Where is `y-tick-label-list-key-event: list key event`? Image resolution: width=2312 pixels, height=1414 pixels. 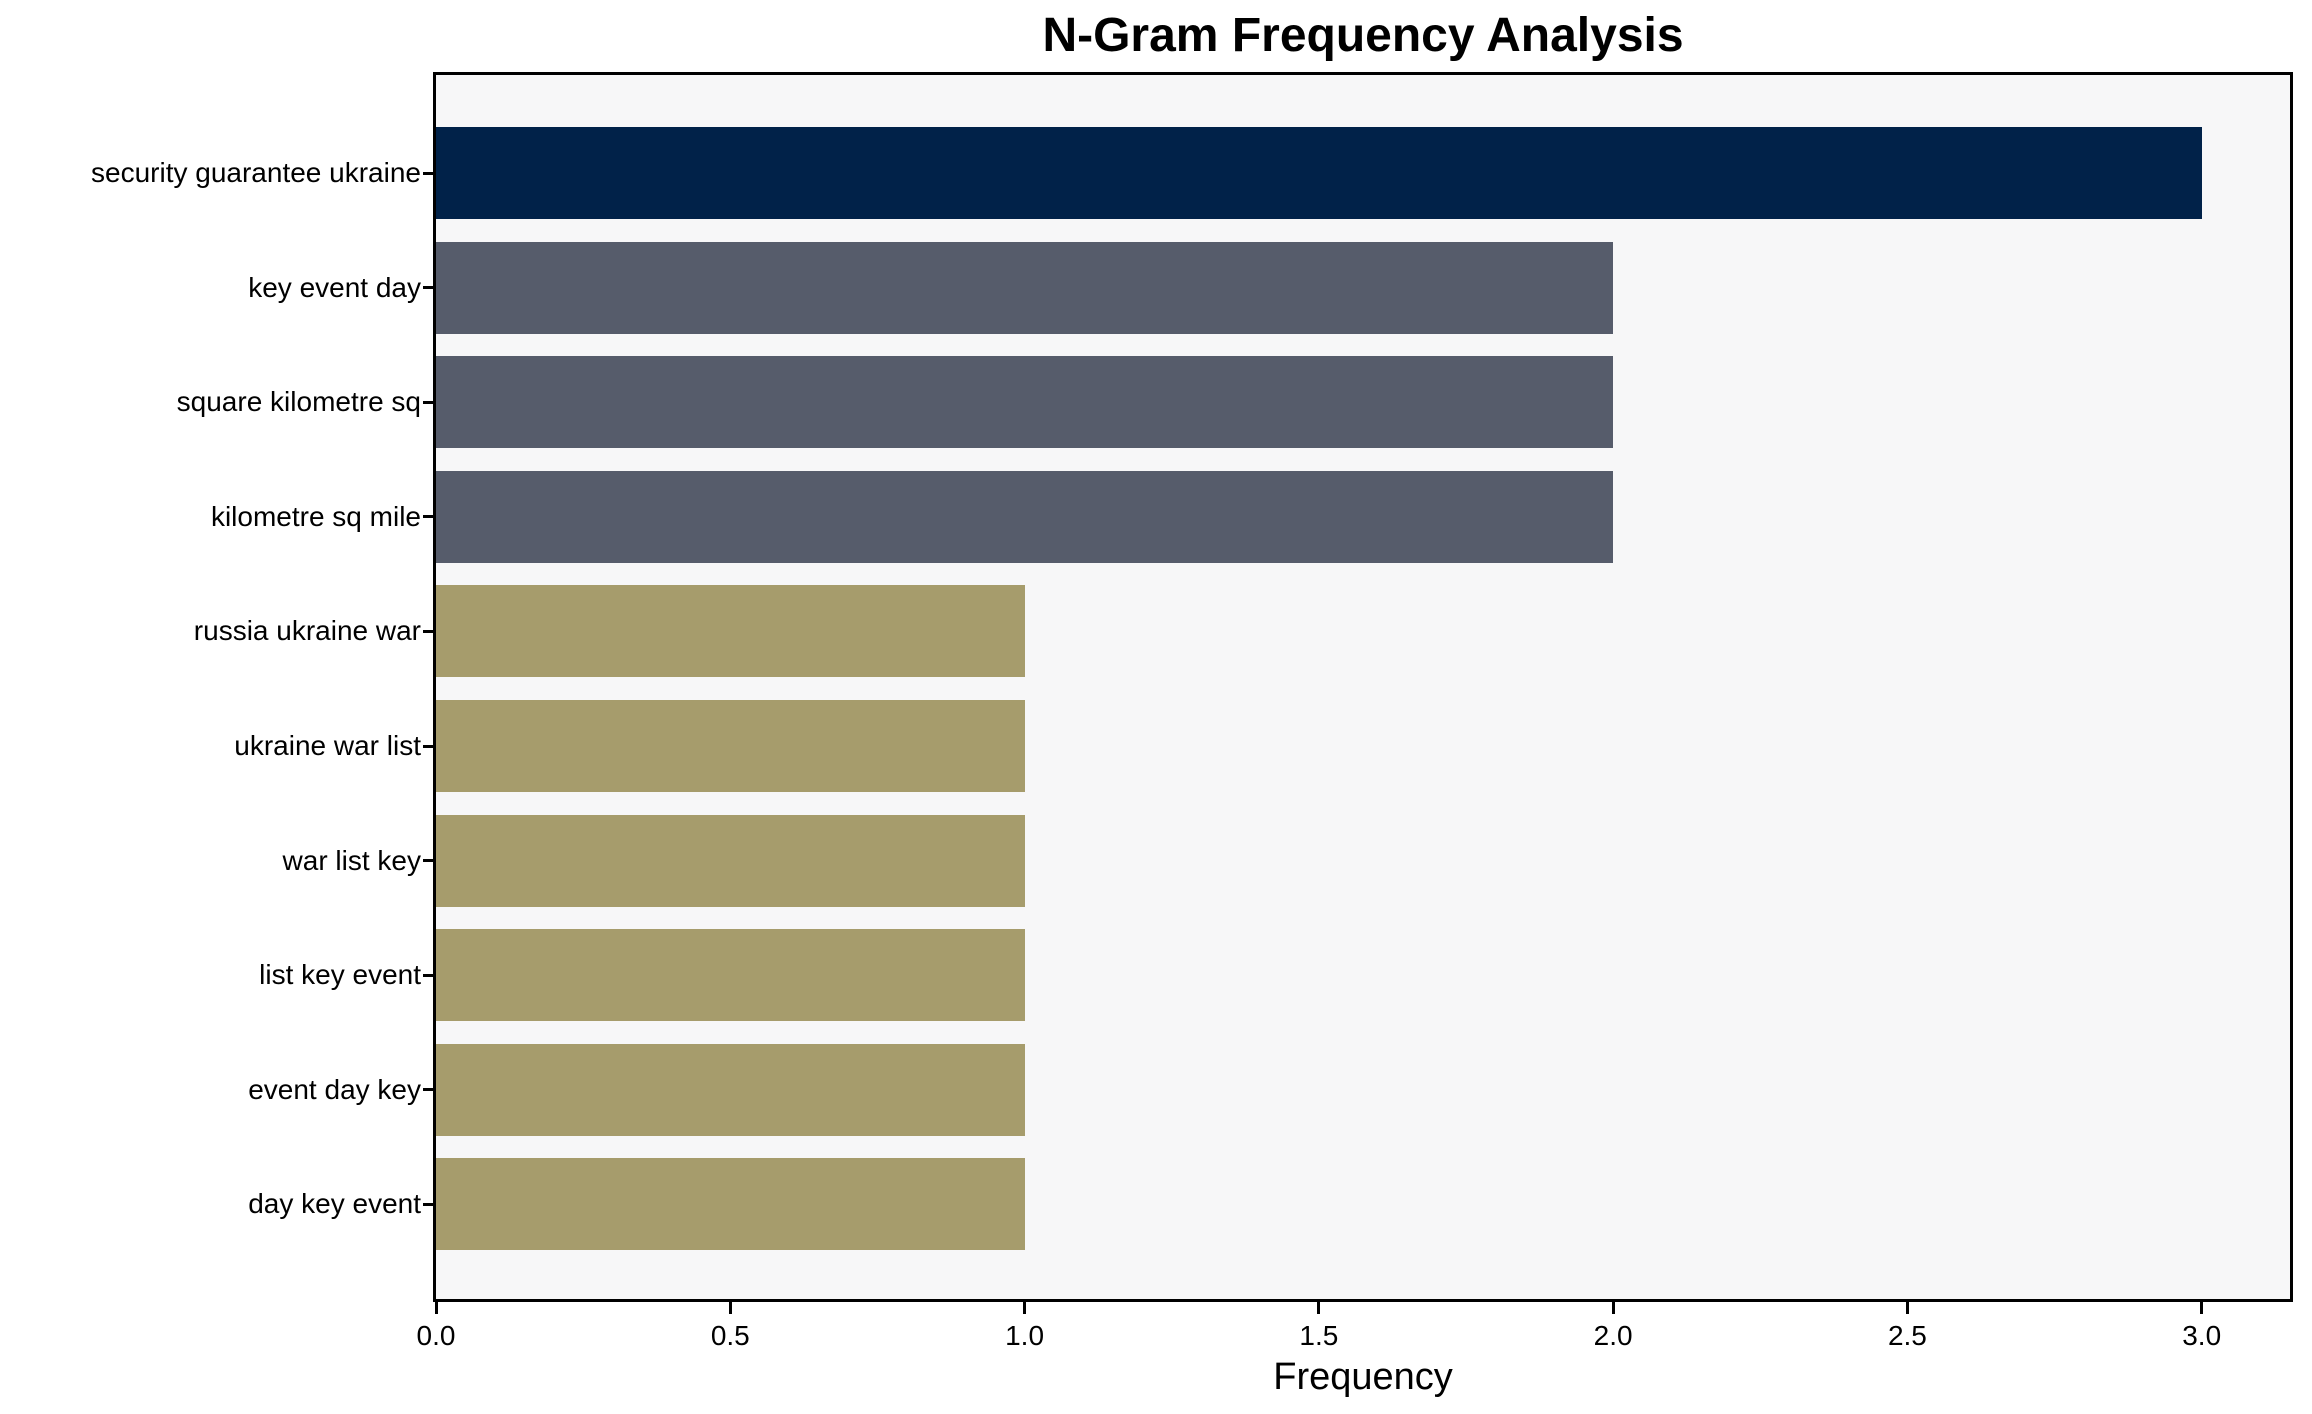
y-tick-label-list-key-event: list key event is located at coordinates (340, 975).